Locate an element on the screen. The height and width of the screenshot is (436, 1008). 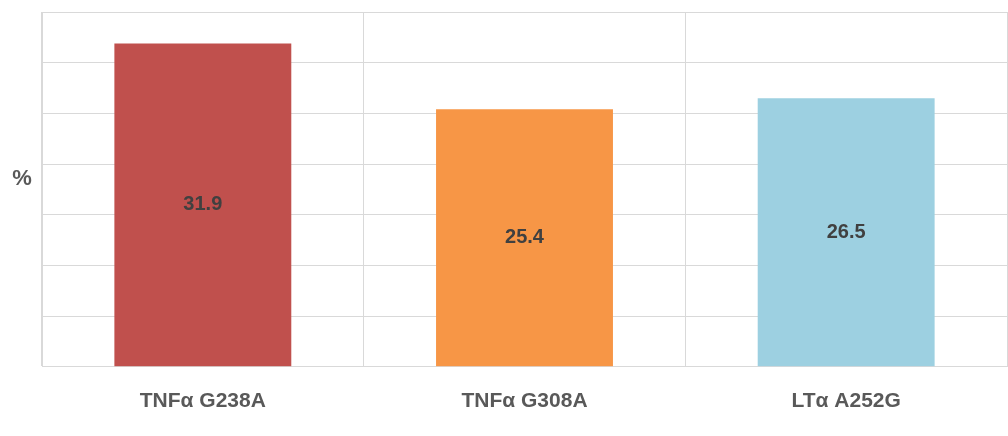
data-label: 31.9 is located at coordinates (203, 203).